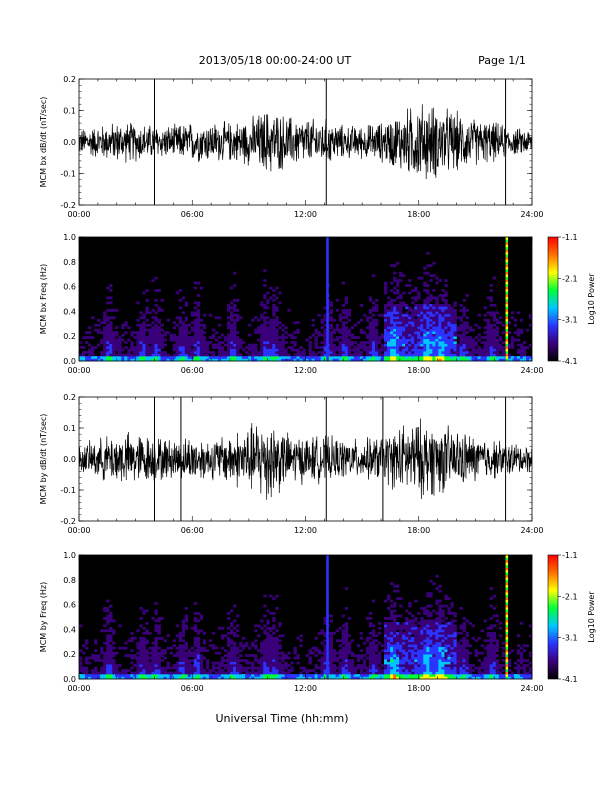 The height and width of the screenshot is (792, 612). What do you see at coordinates (570, 278) in the screenshot?
I see `colorbar-tick-label: -2.1` at bounding box center [570, 278].